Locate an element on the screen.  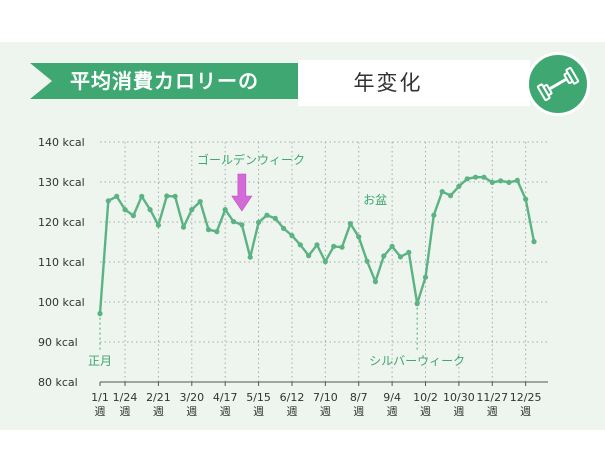
x-tick-label: 3/20 is located at coordinates (191, 397).